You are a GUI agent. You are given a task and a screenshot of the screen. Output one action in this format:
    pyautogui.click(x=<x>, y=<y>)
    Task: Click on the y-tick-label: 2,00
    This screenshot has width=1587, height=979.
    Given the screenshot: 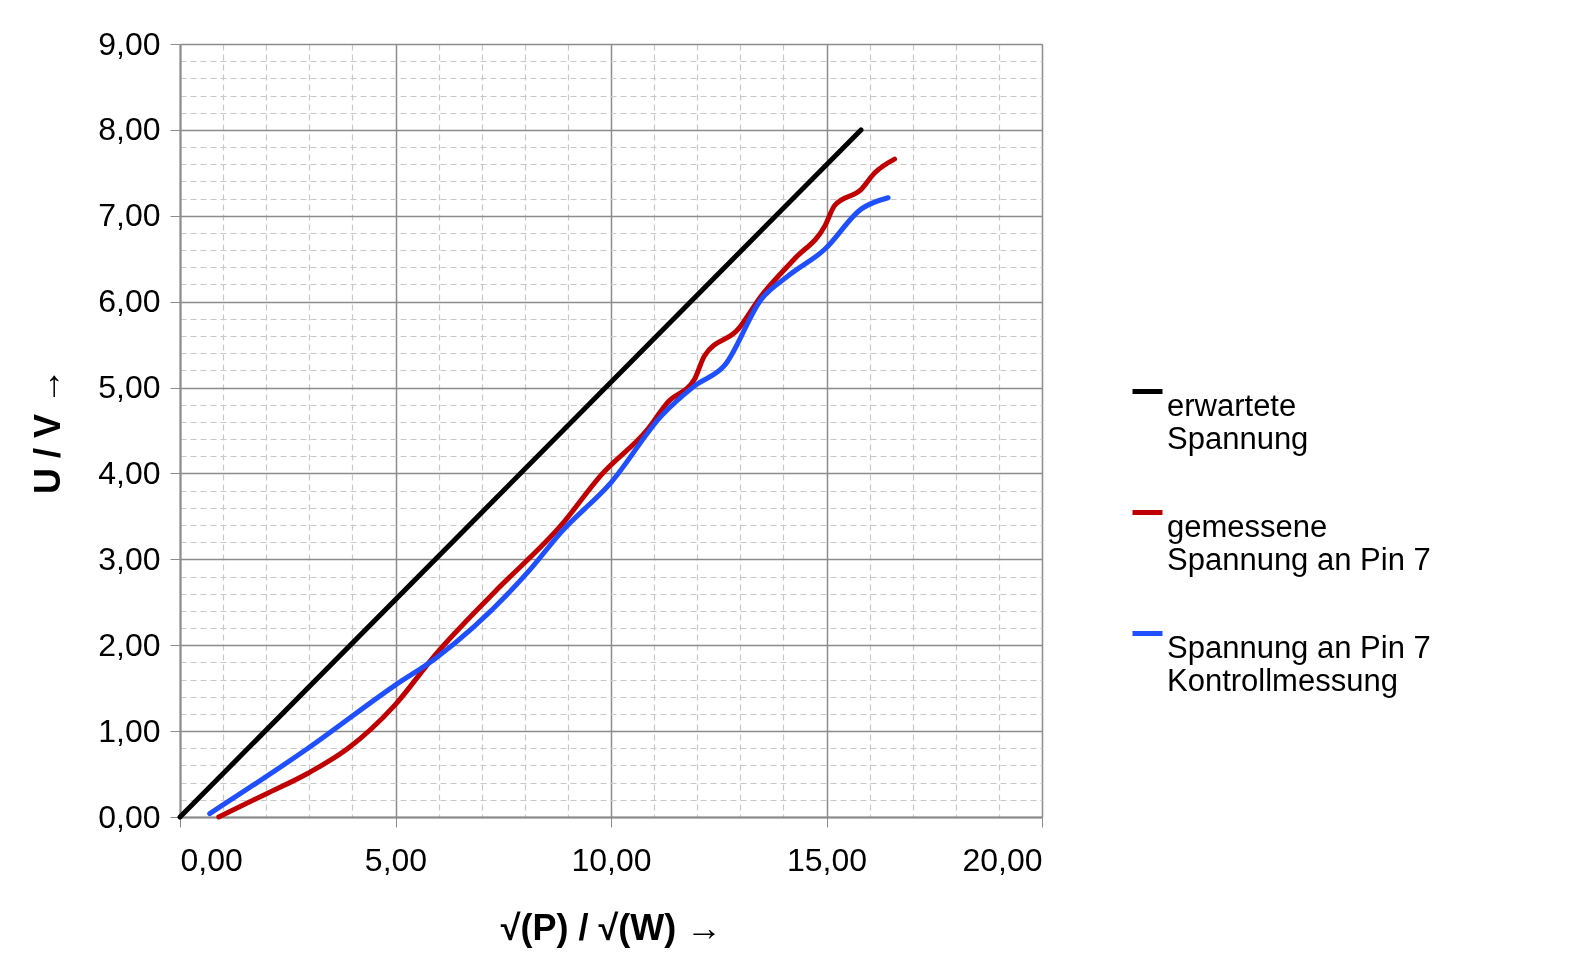 What is the action you would take?
    pyautogui.click(x=129, y=644)
    